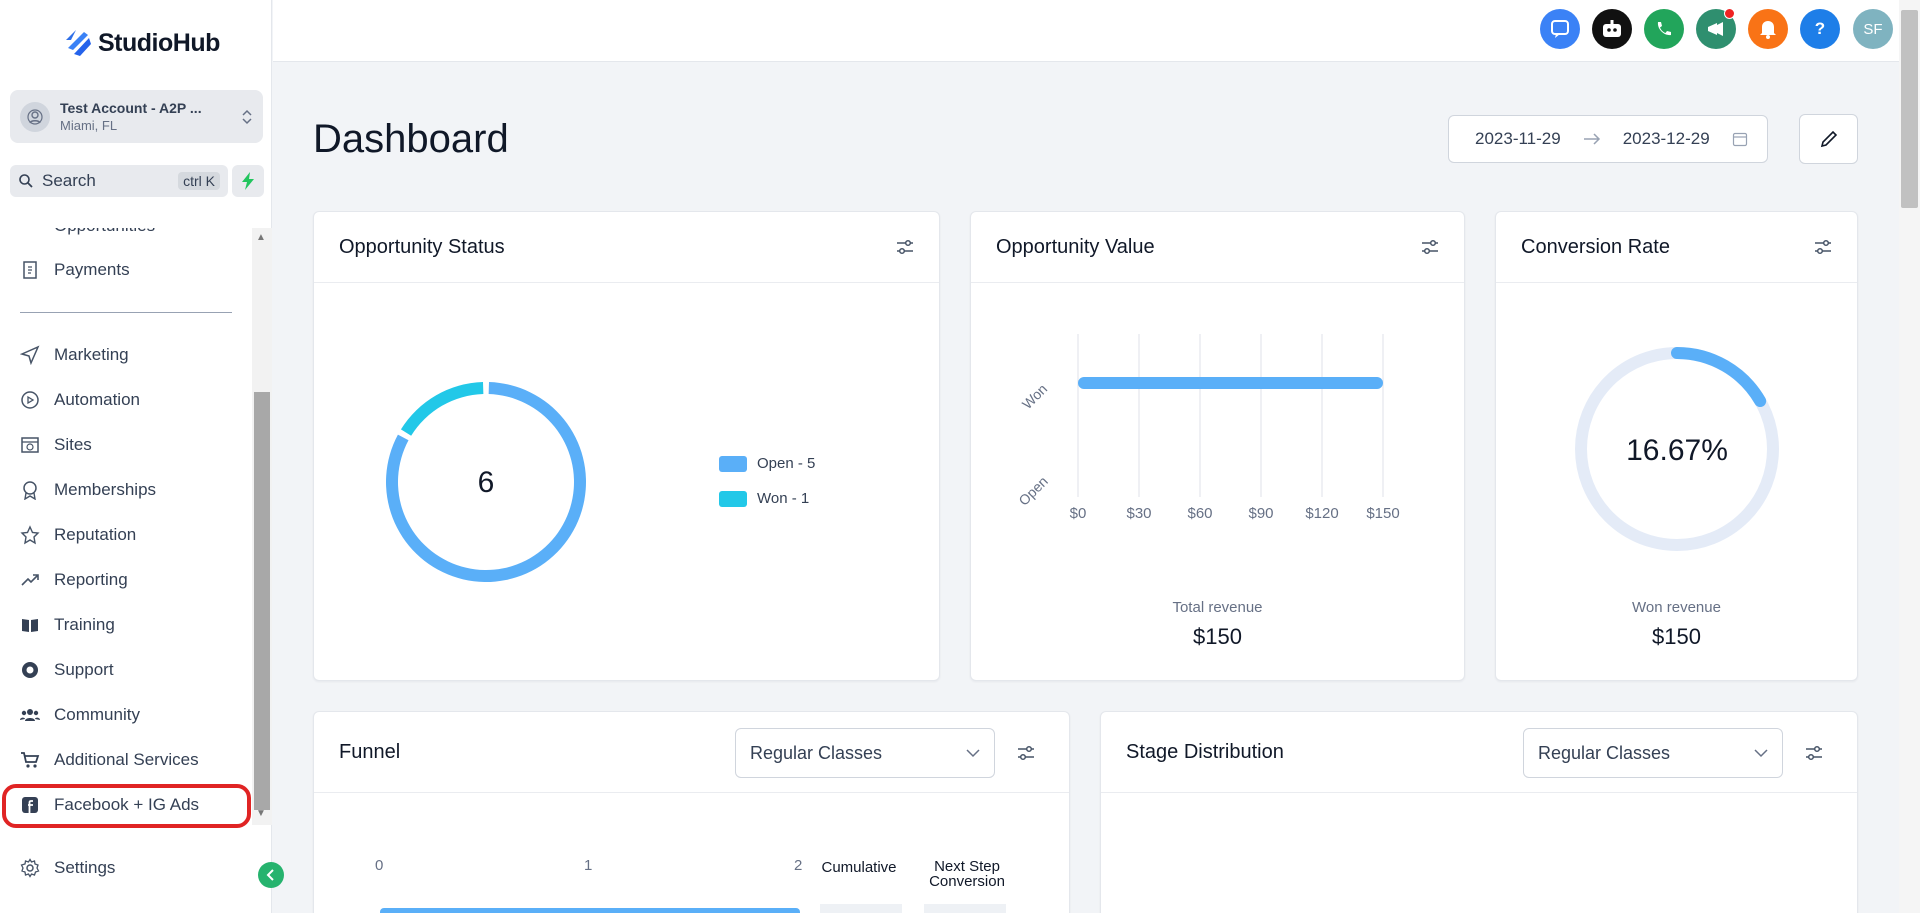  Describe the element at coordinates (109, 760) in the screenshot. I see `sidebar-item-additional-services: Additional Services` at that location.